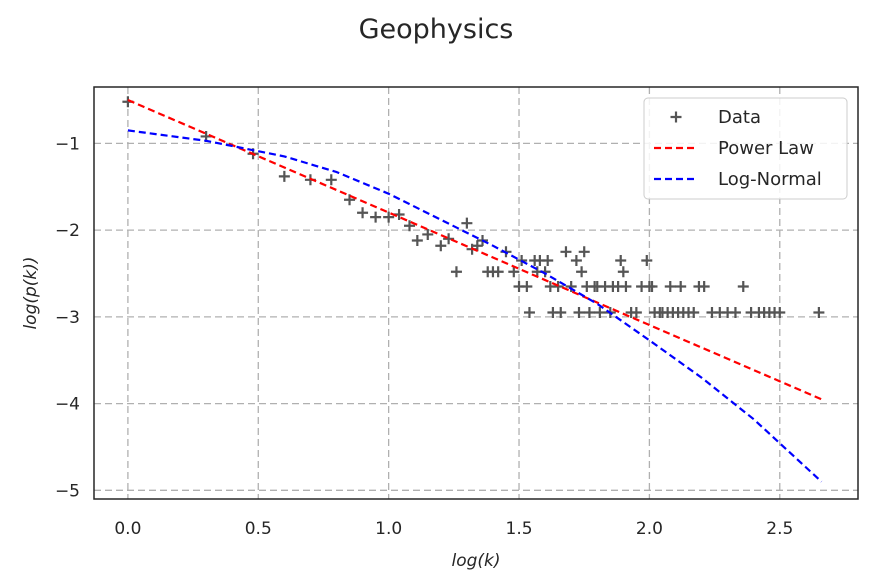 The width and height of the screenshot is (873, 587). Describe the element at coordinates (519, 529) in the screenshot. I see `x-tick-label: 1.5` at that location.